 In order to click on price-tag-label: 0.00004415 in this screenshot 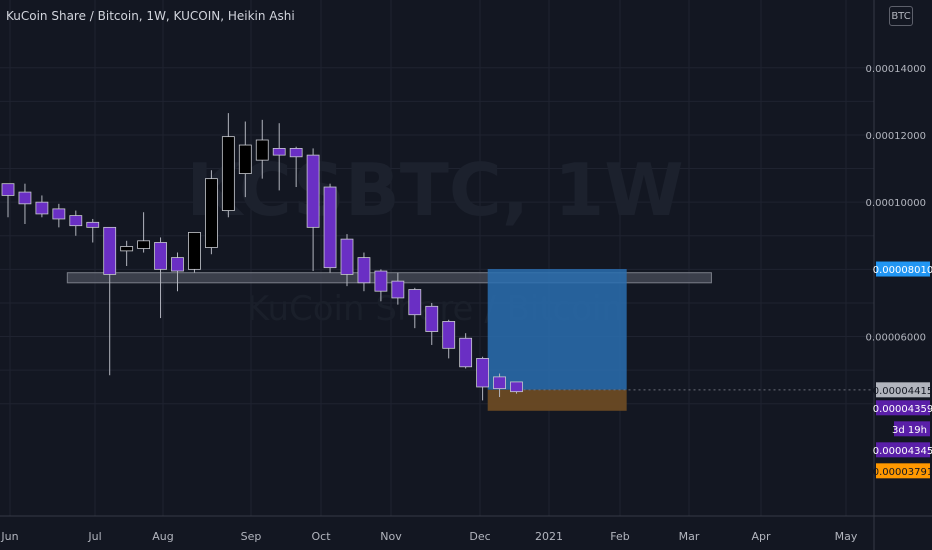, I will do `click(902, 391)`.